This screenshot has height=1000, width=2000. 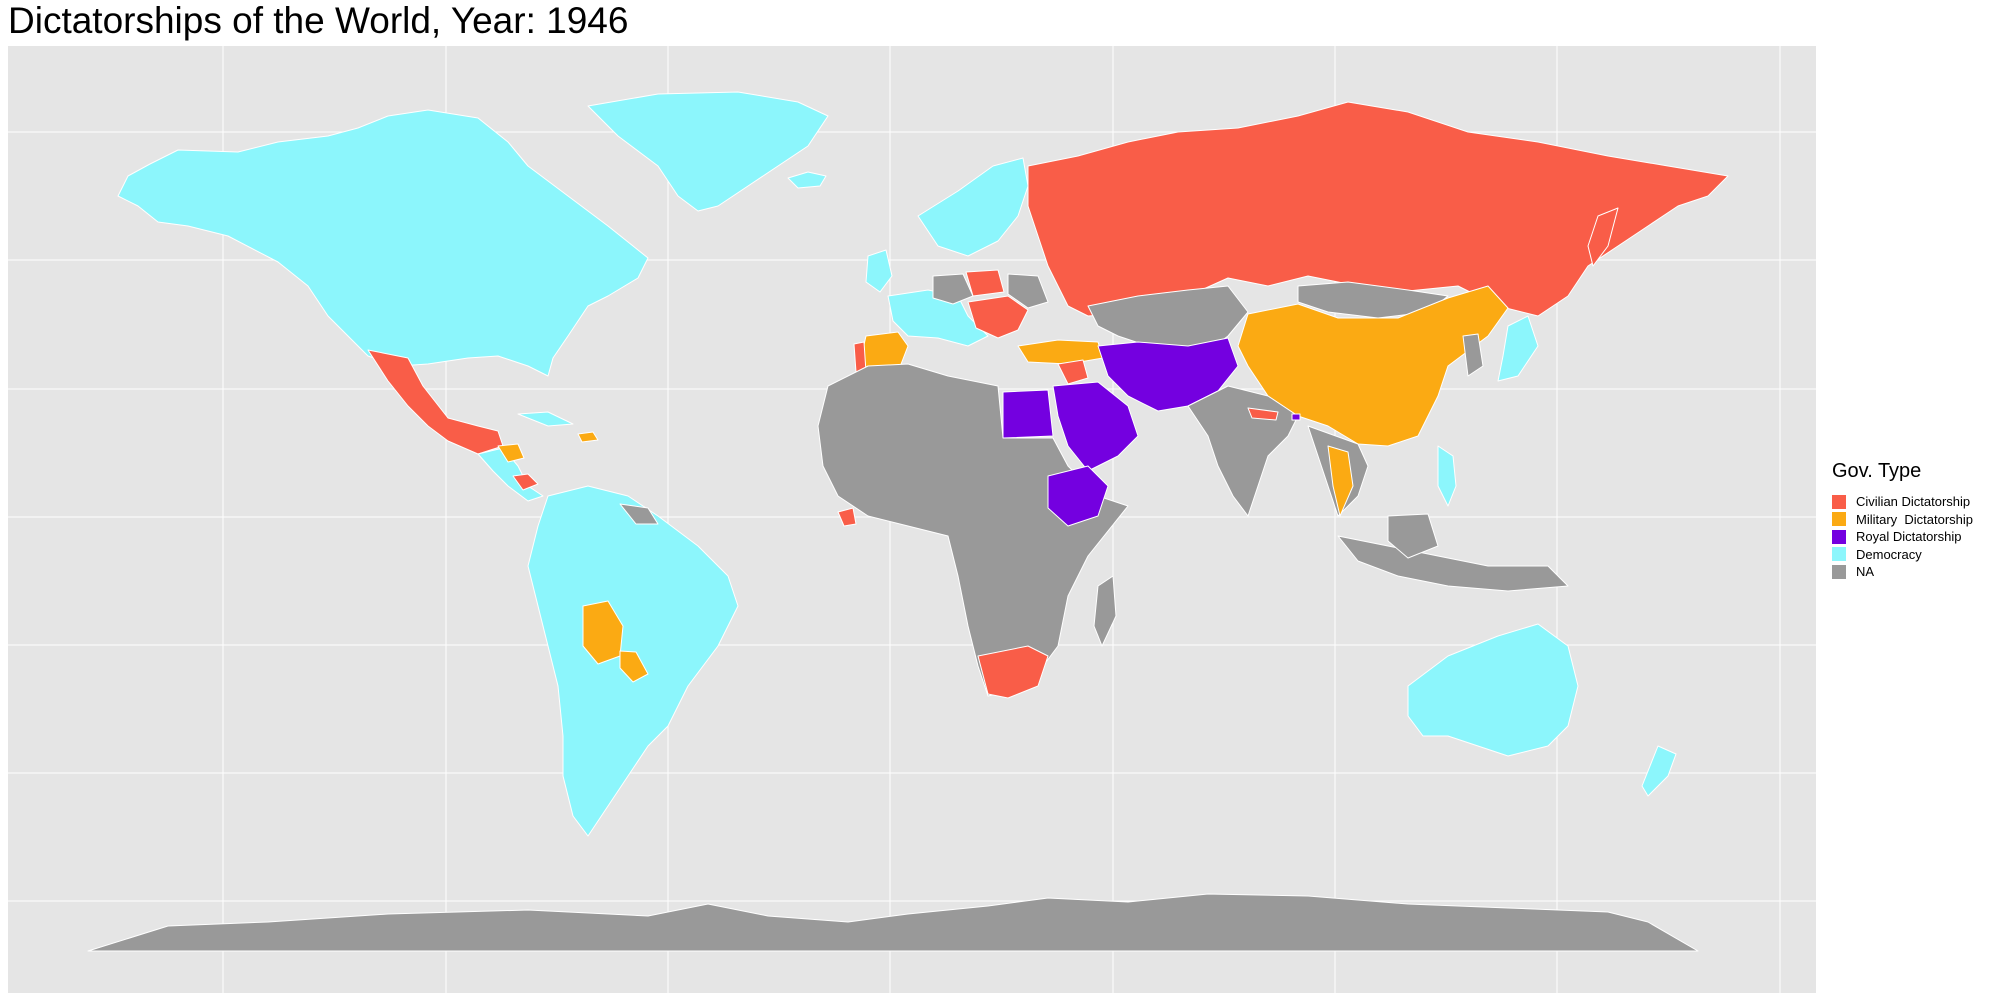 I want to click on region-australia, so click(x=1493, y=690).